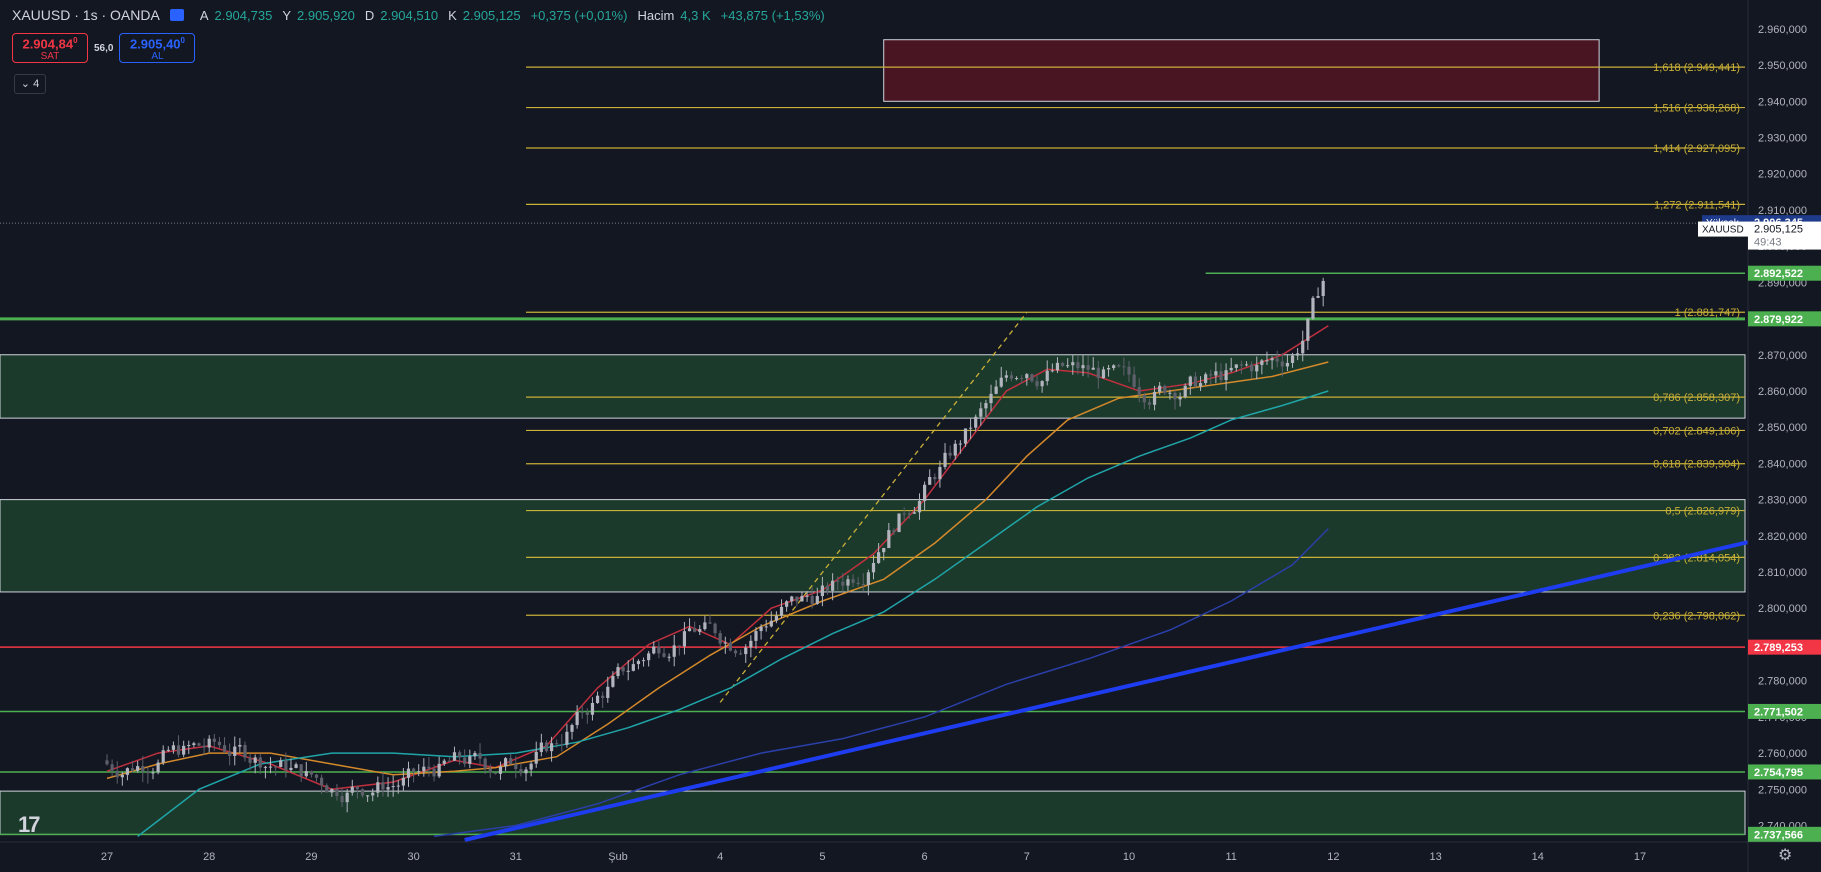 Image resolution: width=1821 pixels, height=872 pixels. What do you see at coordinates (1696, 616) in the screenshot?
I see `fib-label: 0,236 (2.798,062)` at bounding box center [1696, 616].